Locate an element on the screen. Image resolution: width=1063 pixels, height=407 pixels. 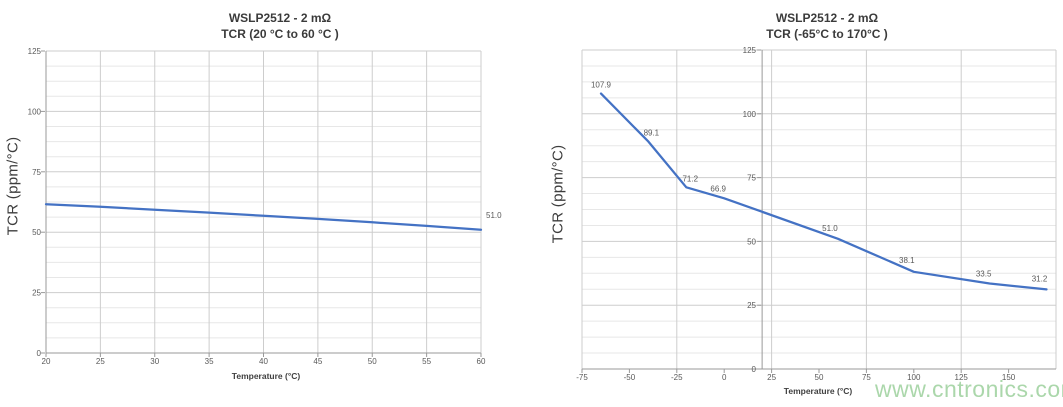
x-tick-label: 30 is located at coordinates (154, 361).